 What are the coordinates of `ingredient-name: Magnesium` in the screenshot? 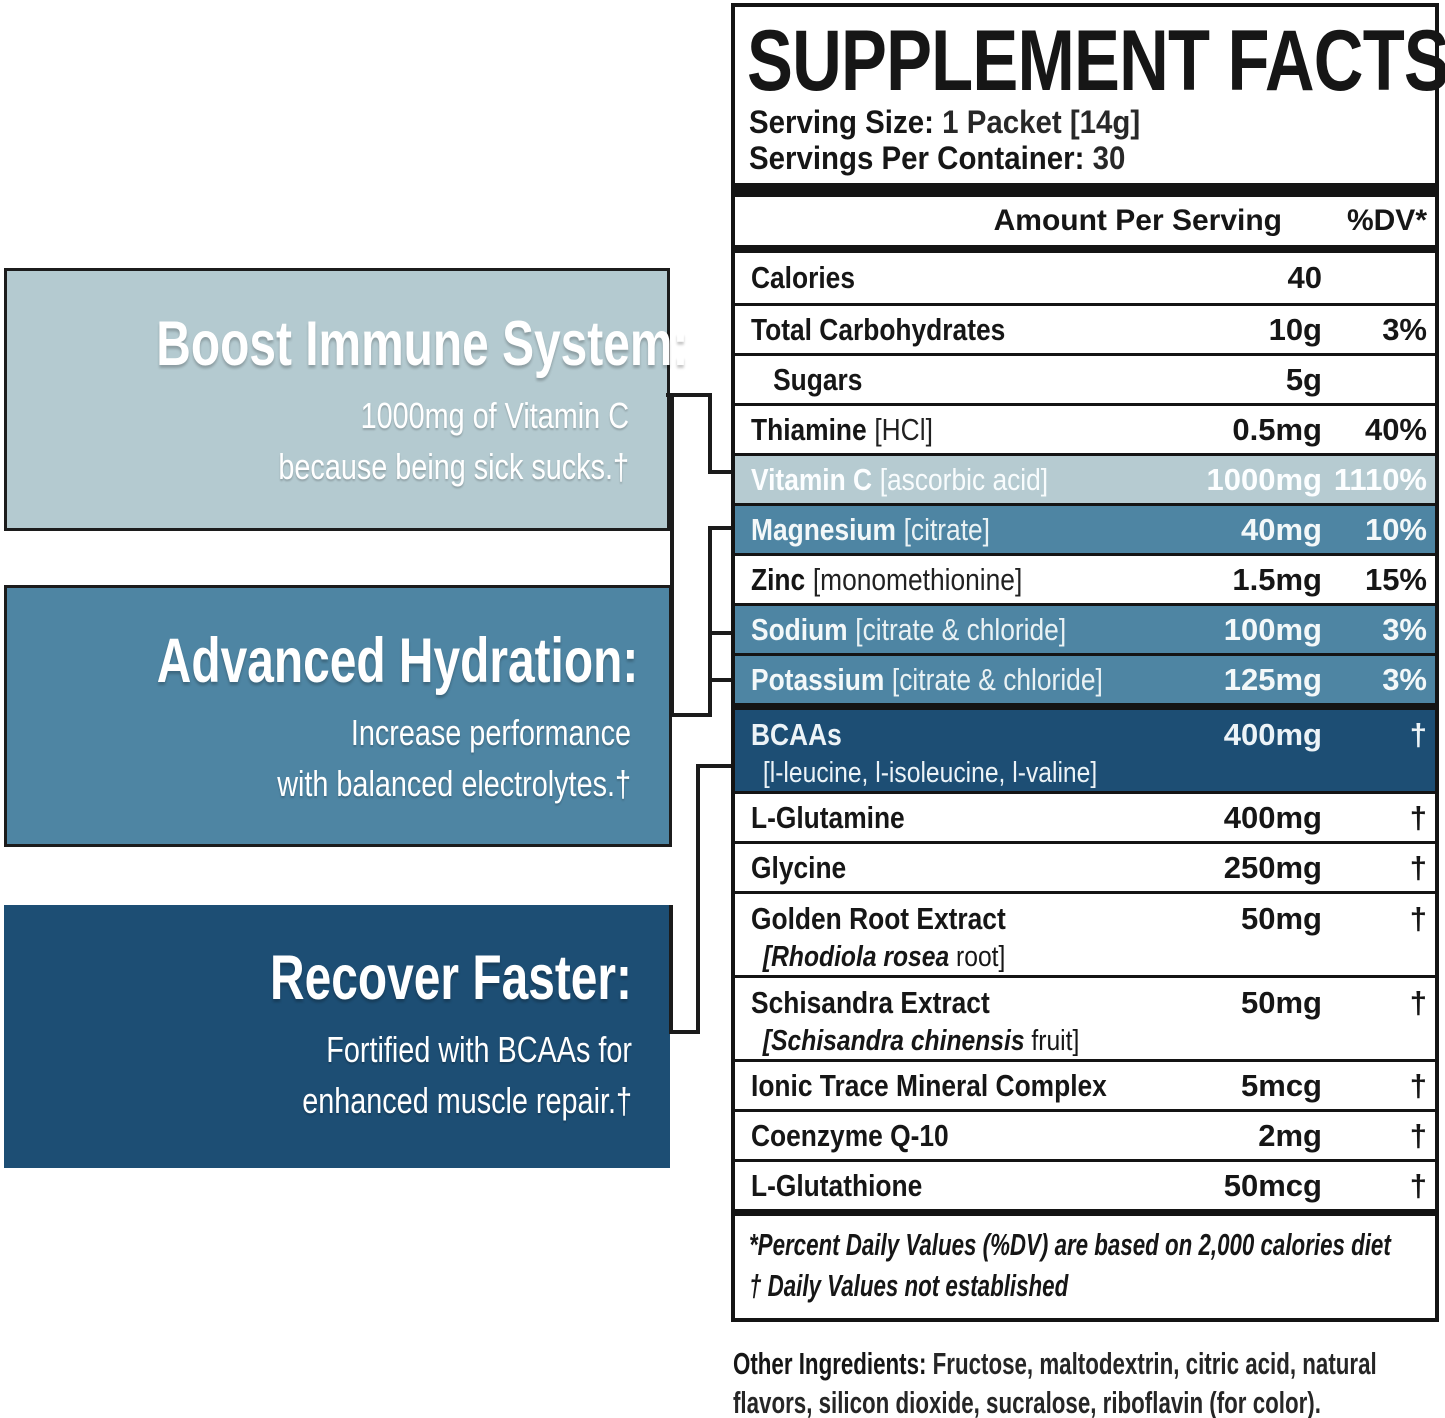 It's located at (823, 529).